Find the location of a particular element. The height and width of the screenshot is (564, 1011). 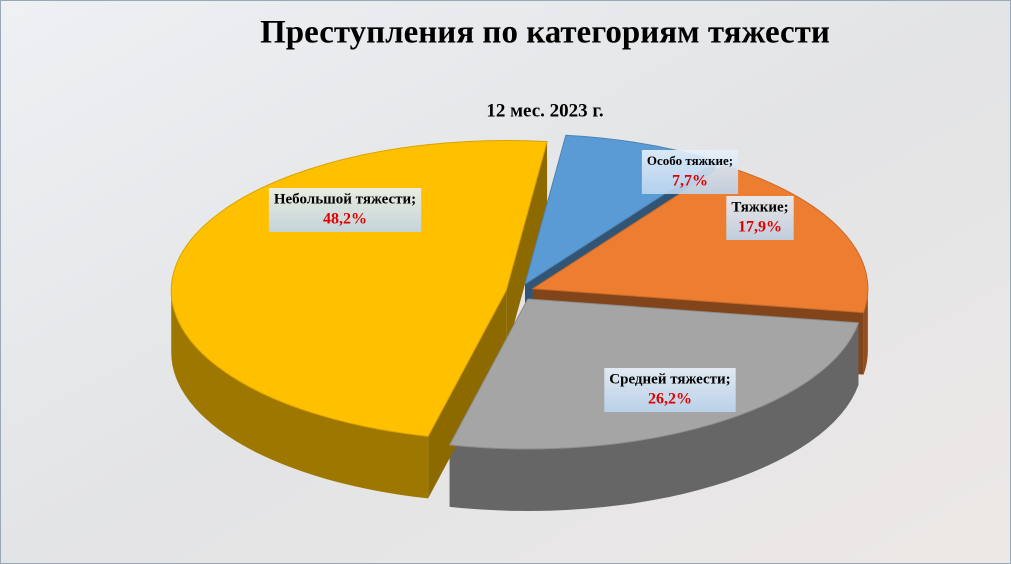

value-label: 26,2% is located at coordinates (670, 399).